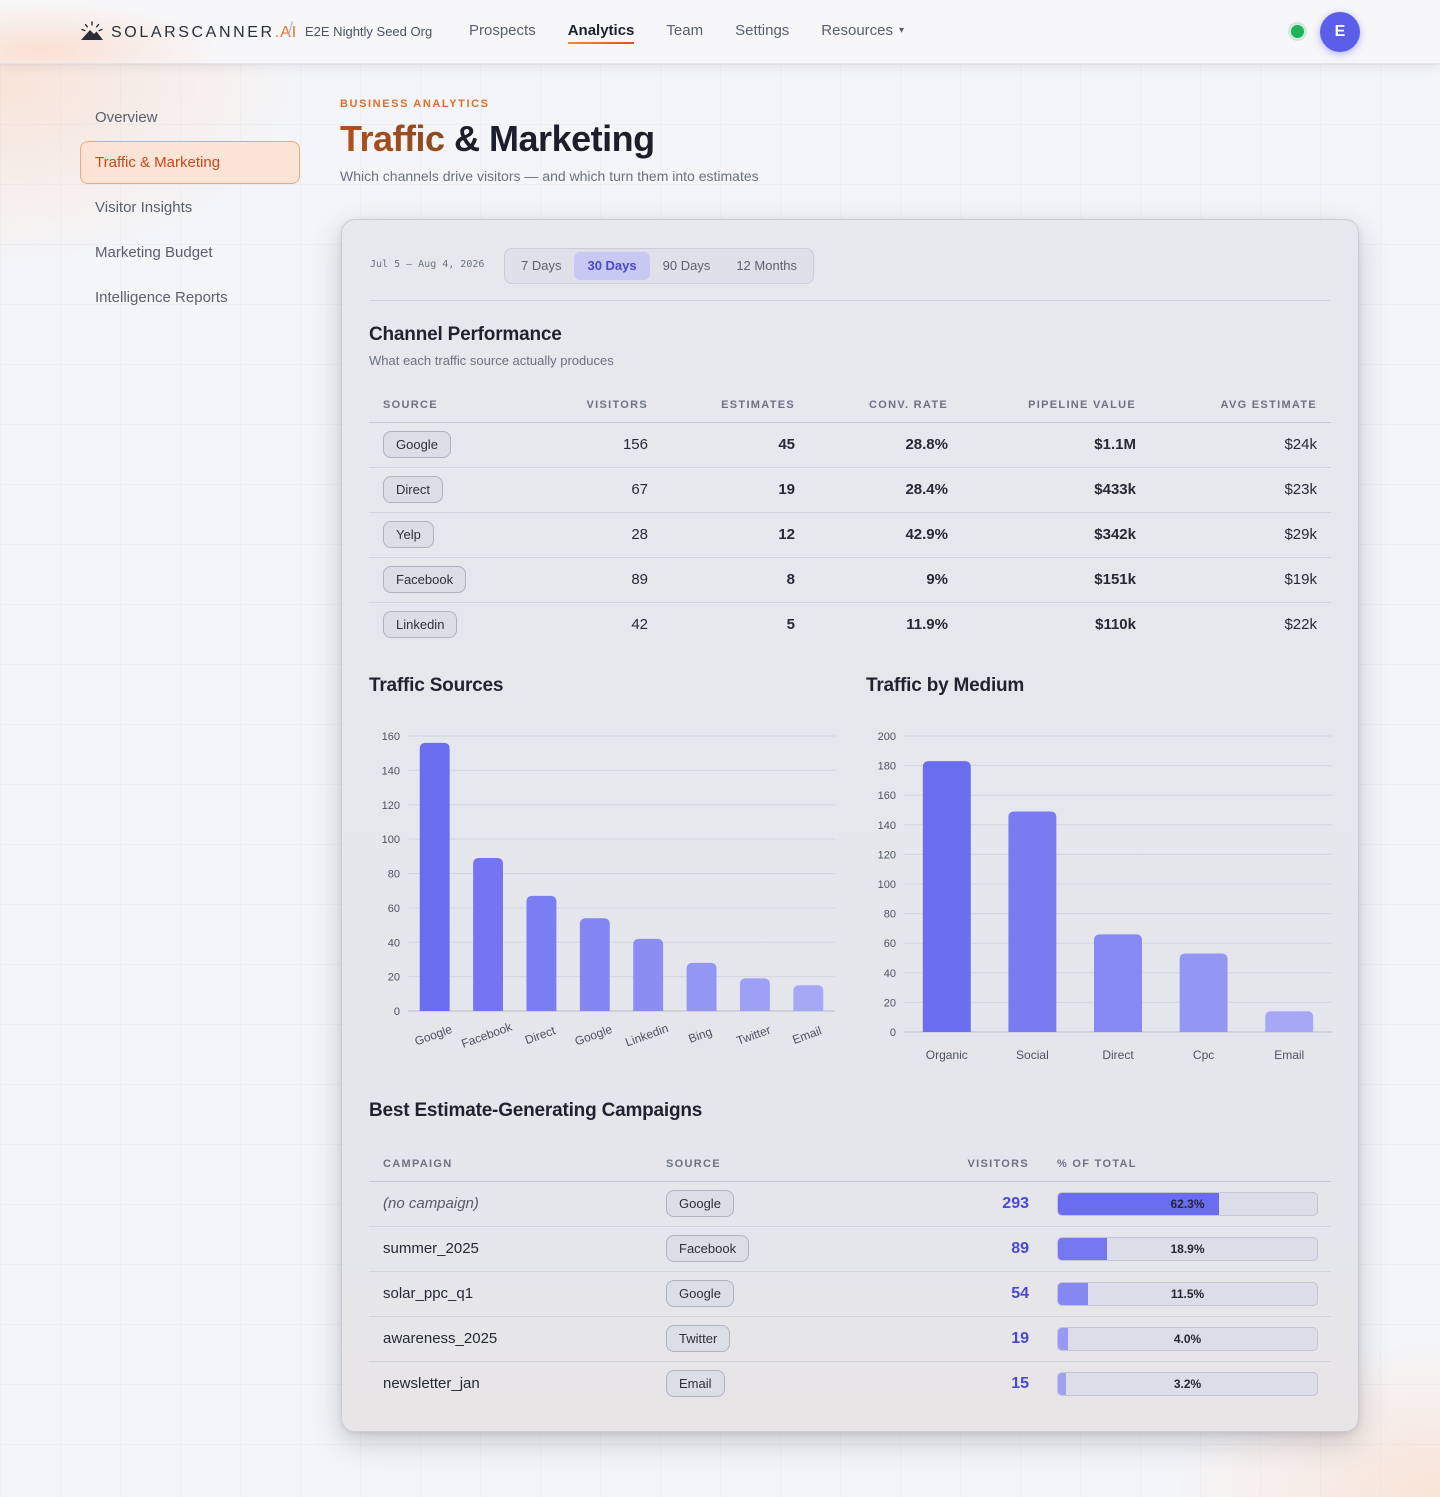  I want to click on avg-estimate-cell: $24k, so click(1240, 445).